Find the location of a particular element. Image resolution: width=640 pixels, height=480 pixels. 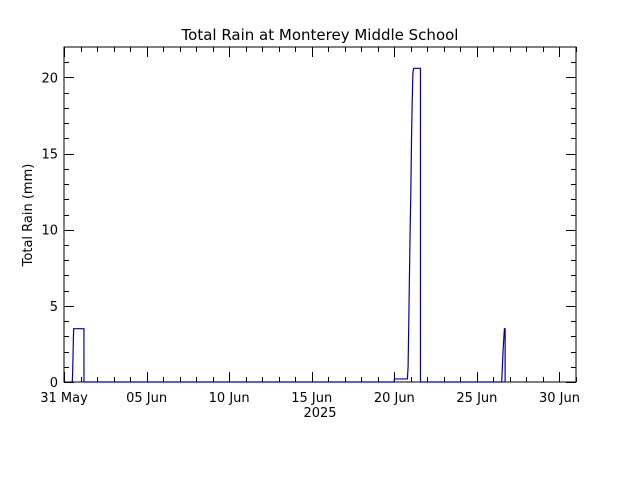

y-tick-label: 0 is located at coordinates (54, 383).